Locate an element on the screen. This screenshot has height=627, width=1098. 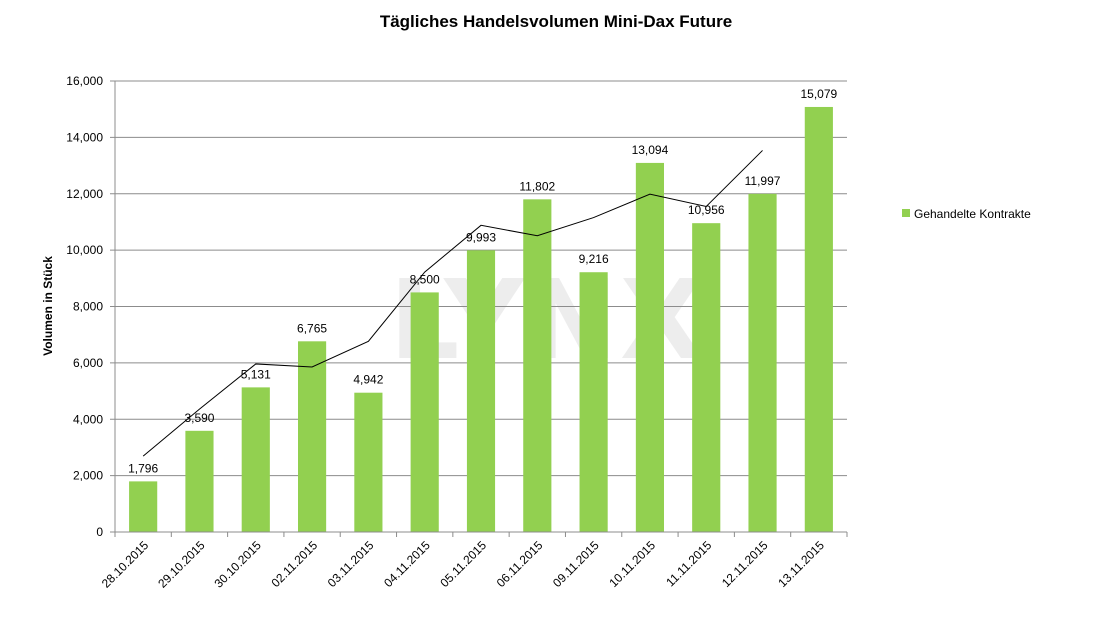
data-label: 15,079 is located at coordinates (818, 94).